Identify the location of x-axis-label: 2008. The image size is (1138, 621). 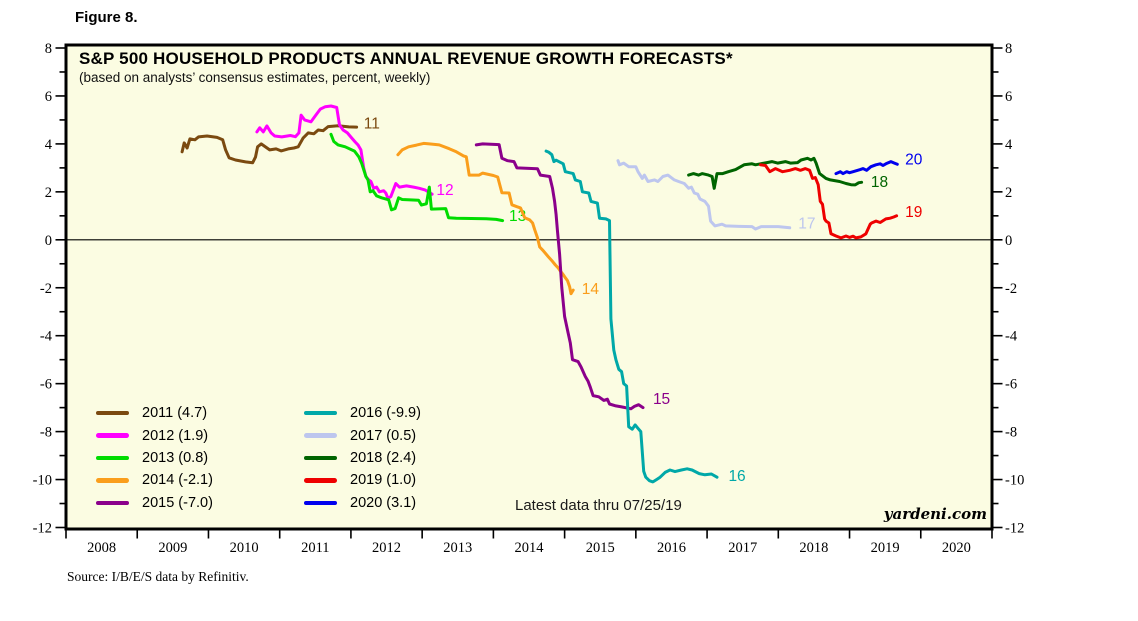
(101, 548).